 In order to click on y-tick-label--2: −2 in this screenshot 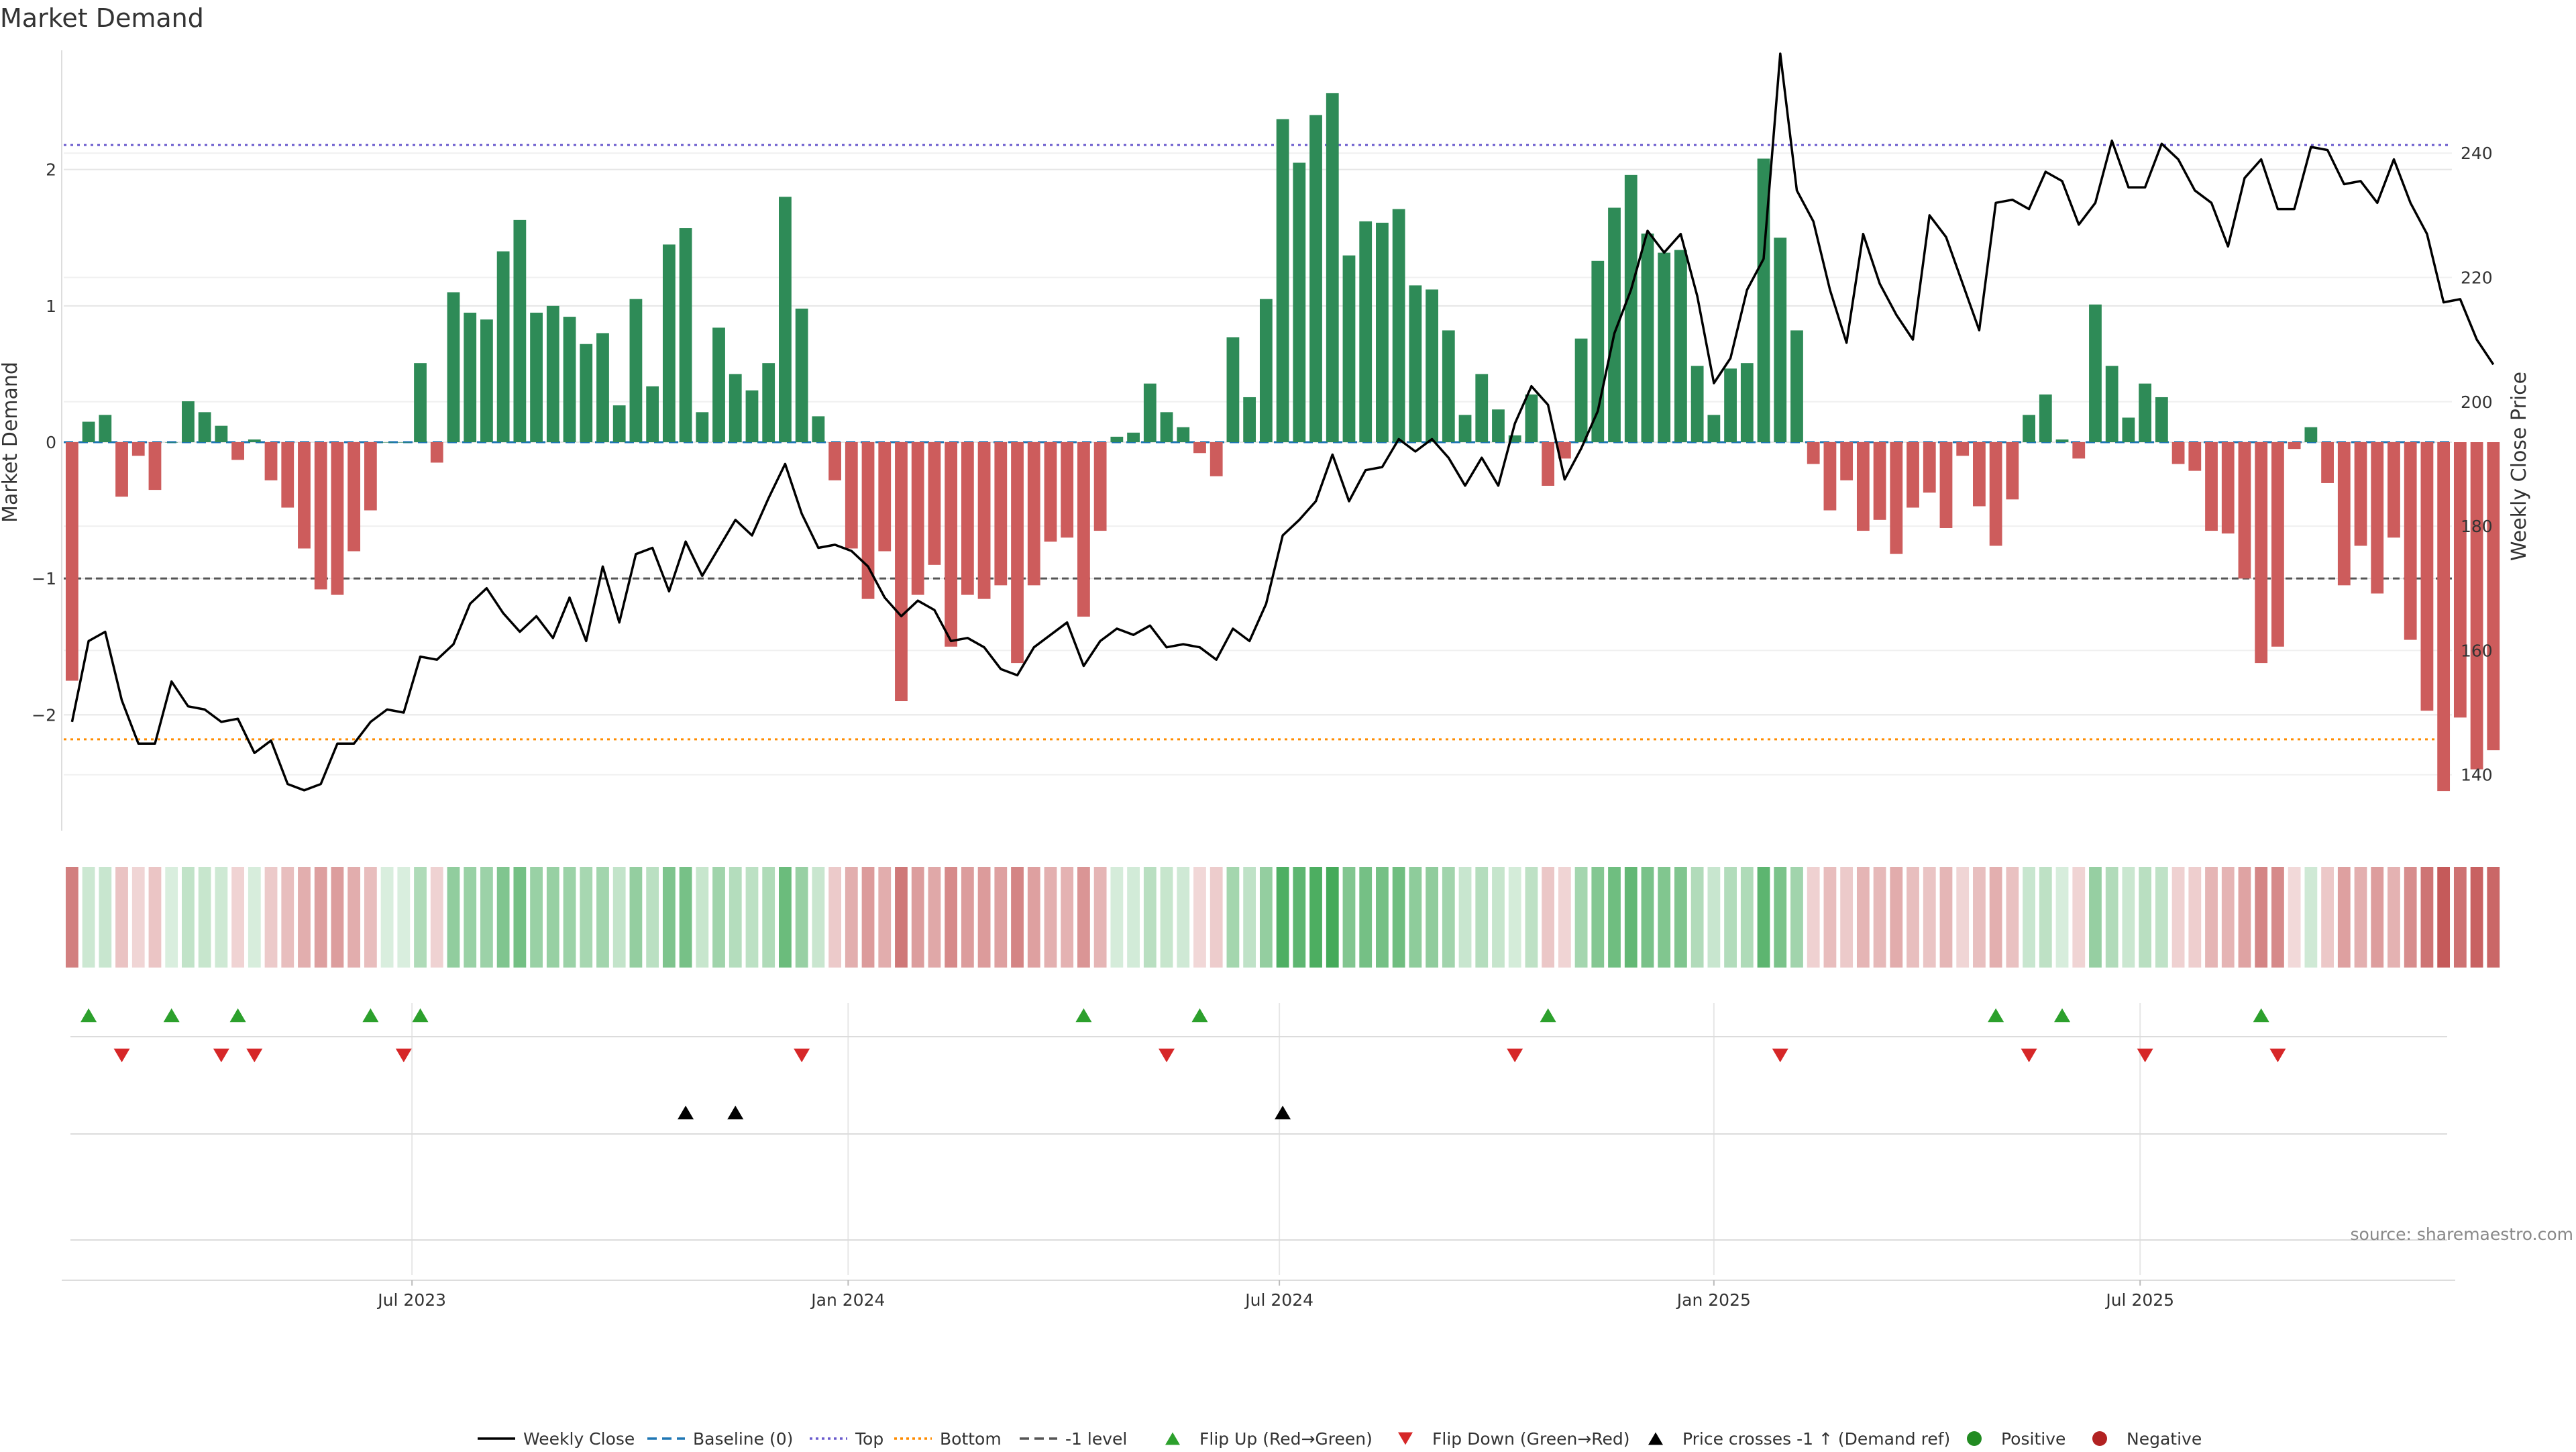, I will do `click(44, 715)`.